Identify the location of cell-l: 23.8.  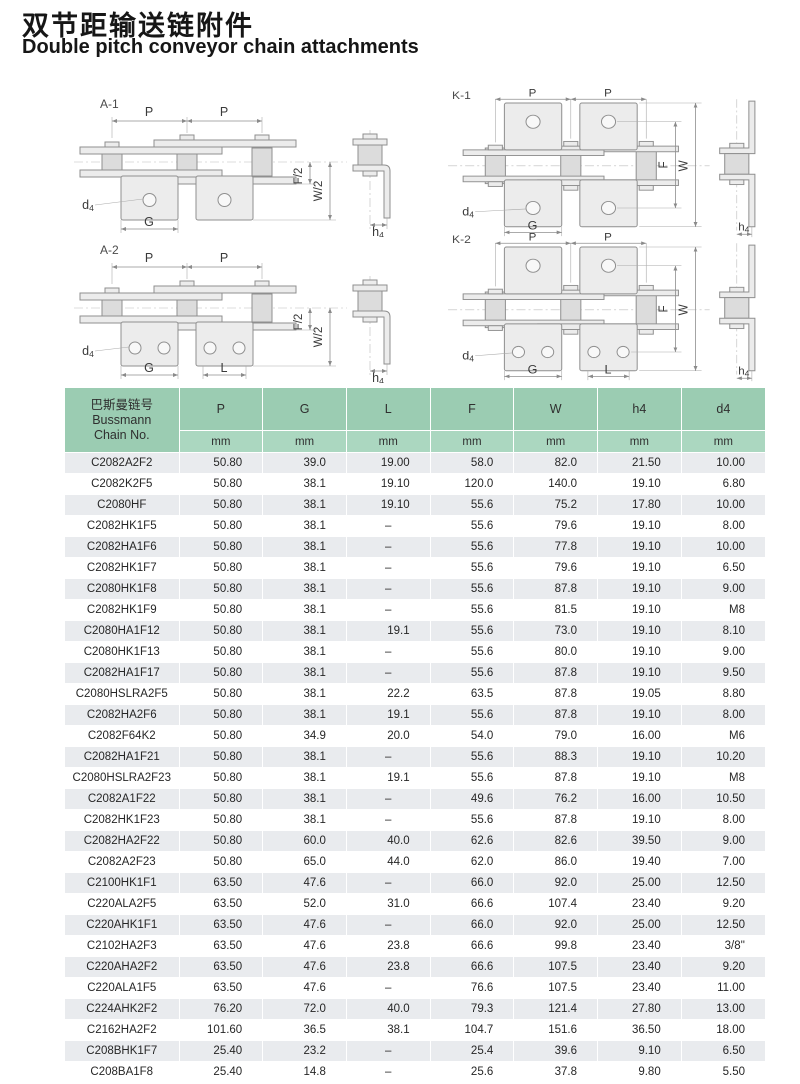
(388, 946).